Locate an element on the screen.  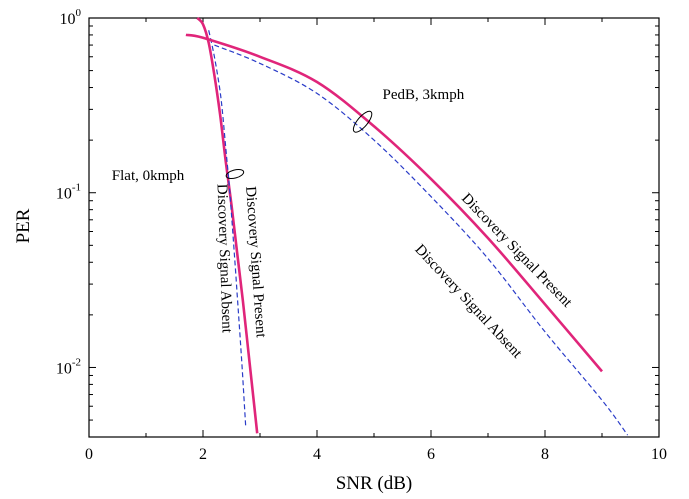
annotation-label: Discovery Signal Absent is located at coordinates (223, 259).